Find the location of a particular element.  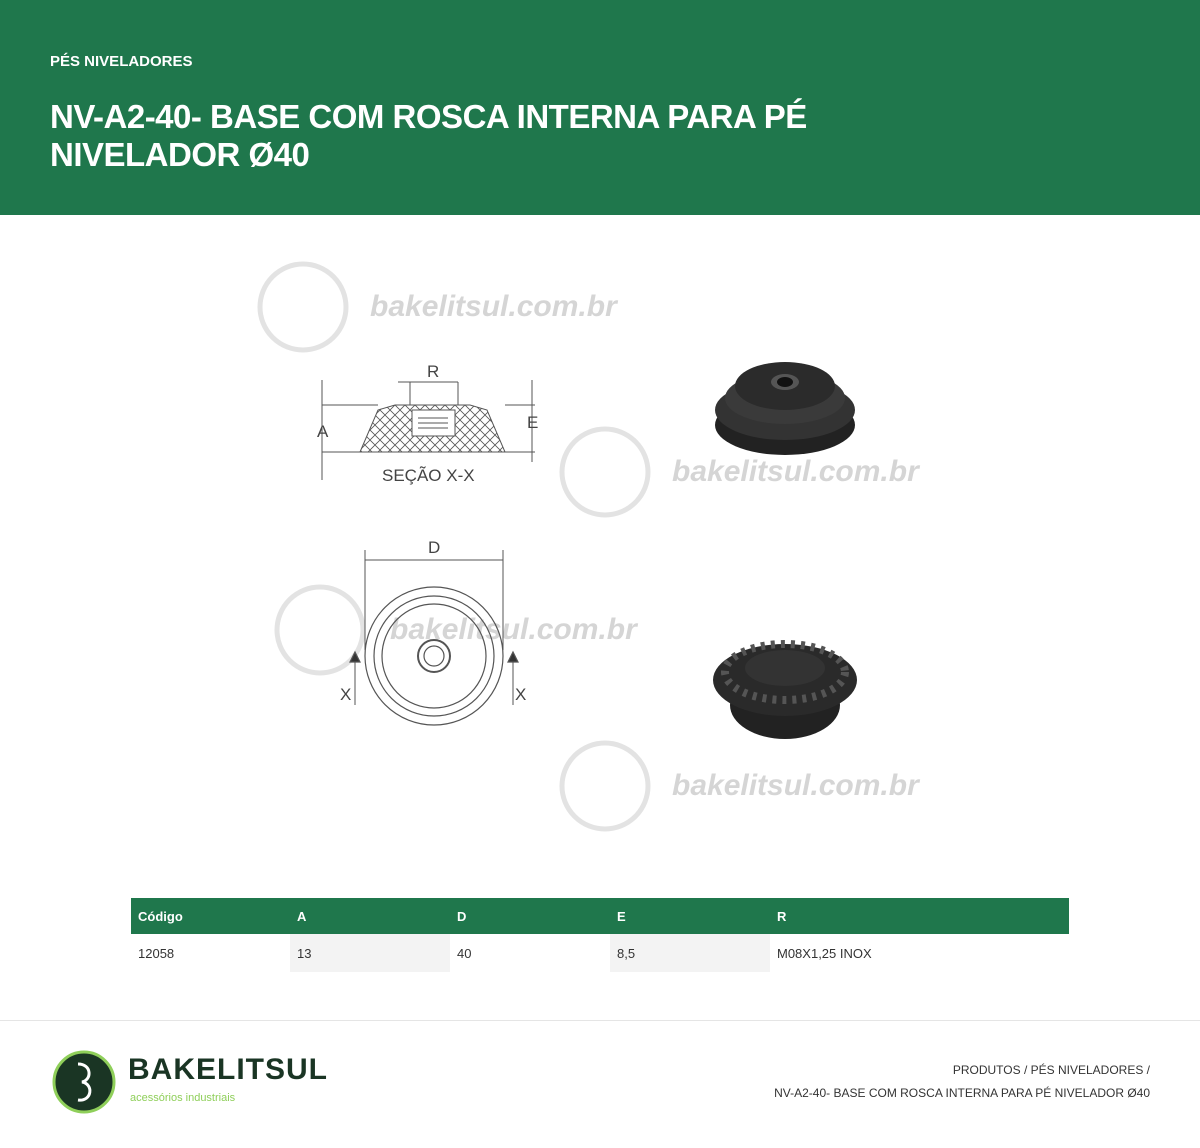

category-label: PÉS NIVELADORES is located at coordinates (121, 61).